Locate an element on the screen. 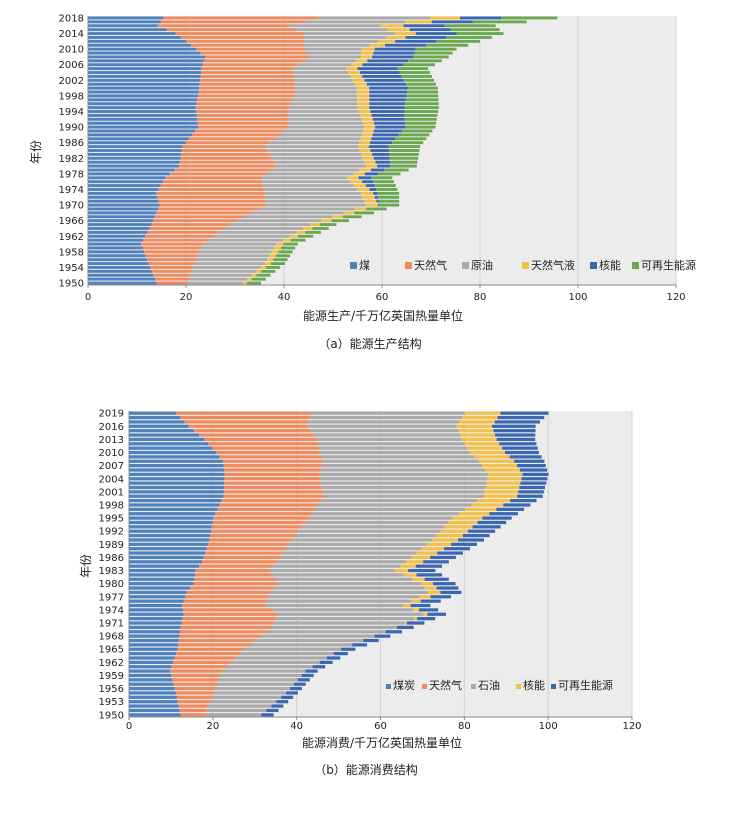 The height and width of the screenshot is (831, 739). consumption-bar-1989-s0 is located at coordinates (169, 544).